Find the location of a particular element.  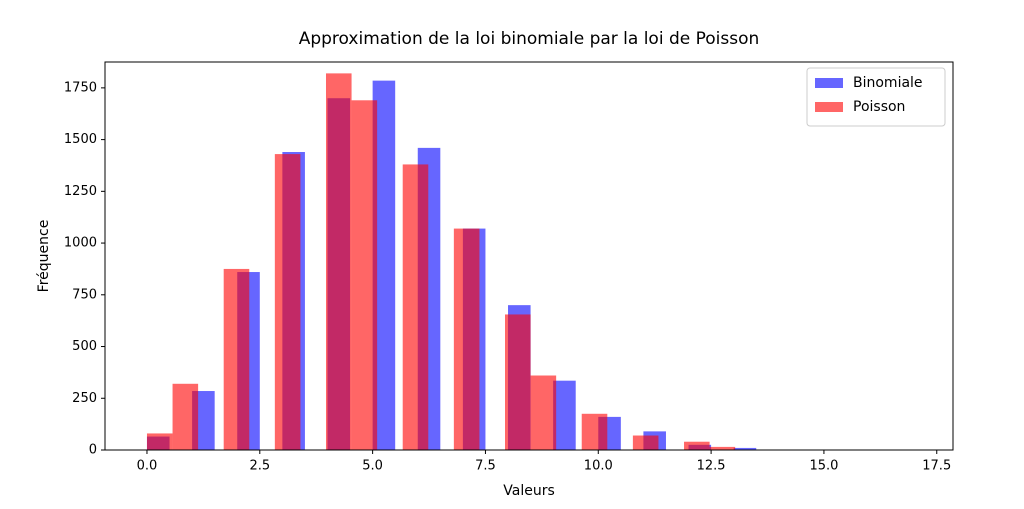

x-axis-label: Valeurs is located at coordinates (529, 491).